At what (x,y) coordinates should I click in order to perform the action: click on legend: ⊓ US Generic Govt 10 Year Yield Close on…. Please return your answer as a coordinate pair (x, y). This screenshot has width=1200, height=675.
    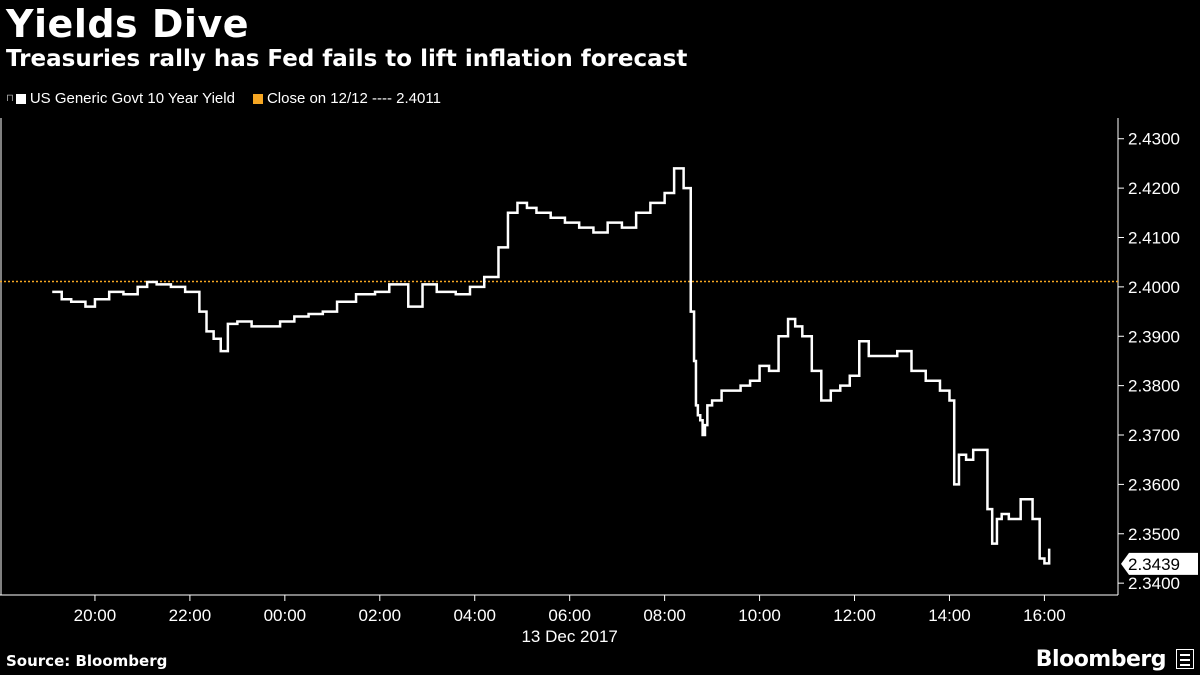
    Looking at the image, I should click on (232, 98).